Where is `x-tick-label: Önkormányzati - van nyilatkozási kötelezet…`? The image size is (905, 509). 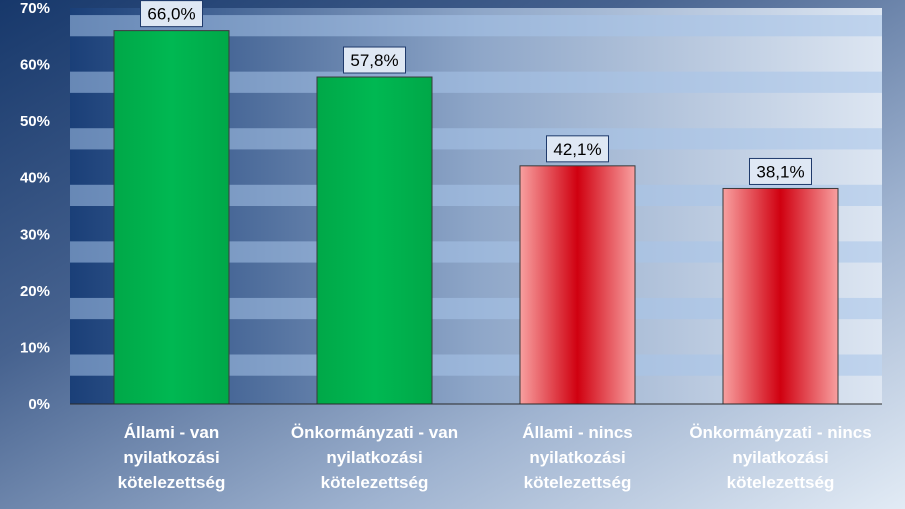
x-tick-label: Önkormányzati - van nyilatkozási kötelezet… is located at coordinates (374, 457).